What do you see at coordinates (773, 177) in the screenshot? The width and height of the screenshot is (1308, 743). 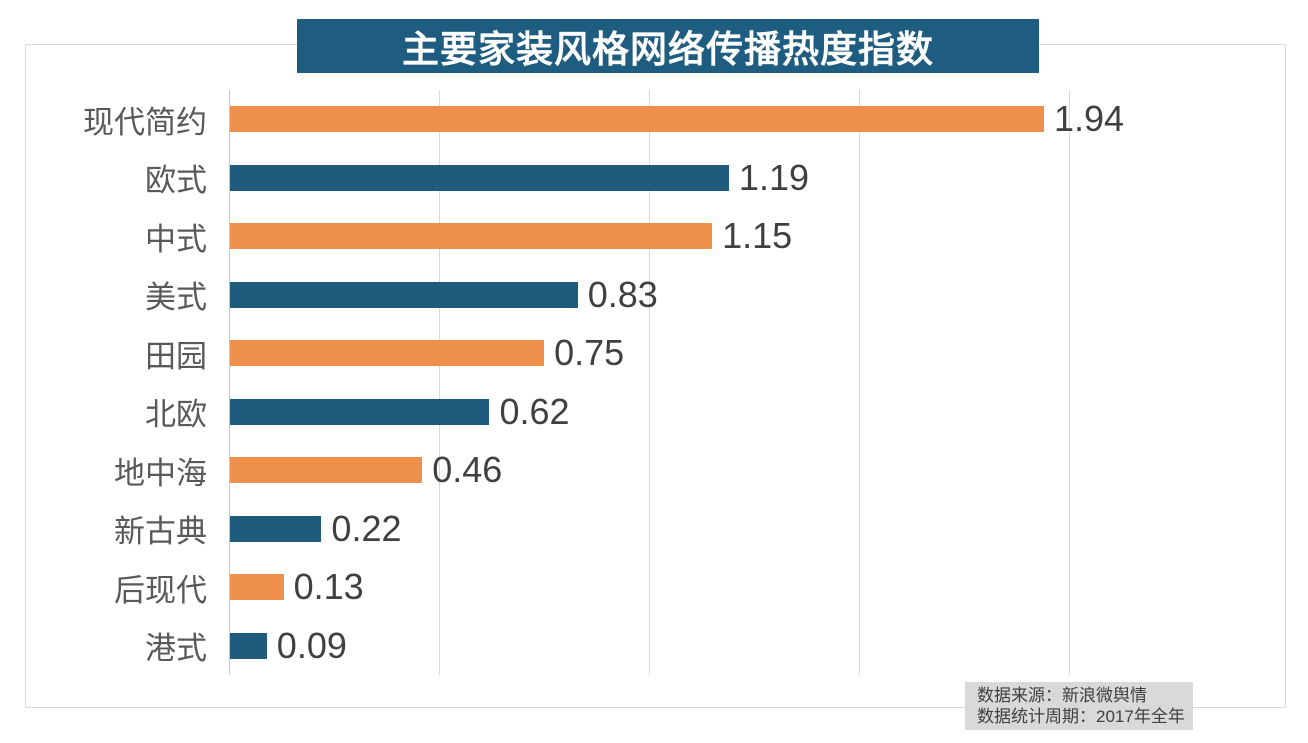 I see `bar-value-label: 1.19` at bounding box center [773, 177].